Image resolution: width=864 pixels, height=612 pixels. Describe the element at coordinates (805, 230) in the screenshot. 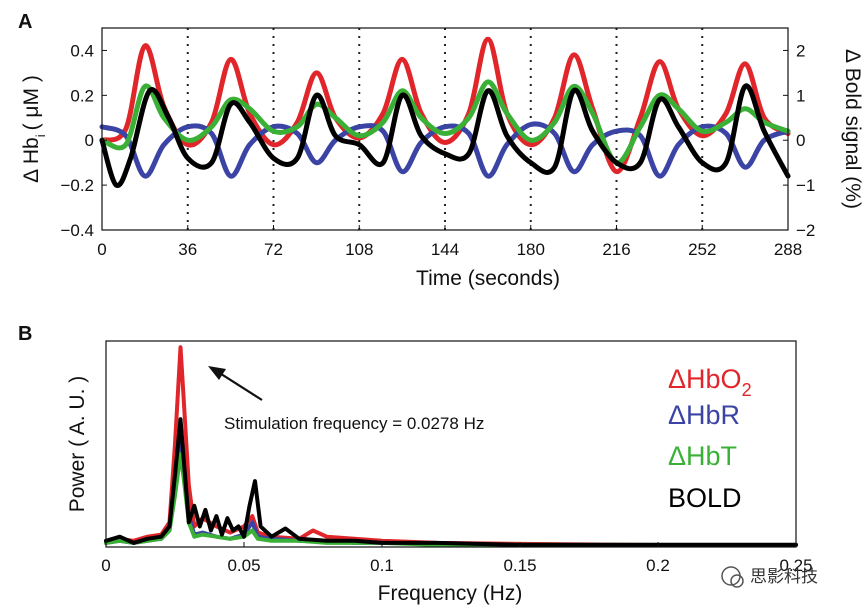

I see `y-tick-label-right: −2` at that location.